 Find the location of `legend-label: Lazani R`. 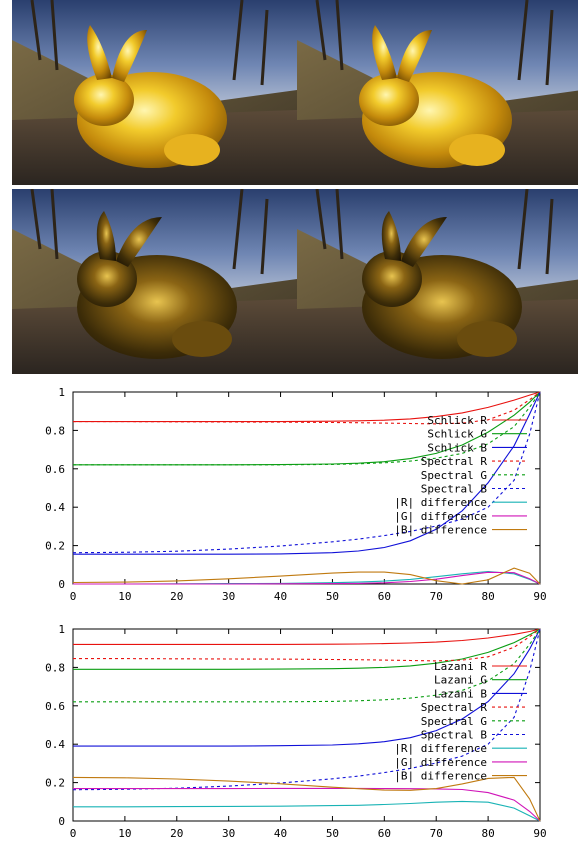

legend-label: Lazani R is located at coordinates (460, 666).